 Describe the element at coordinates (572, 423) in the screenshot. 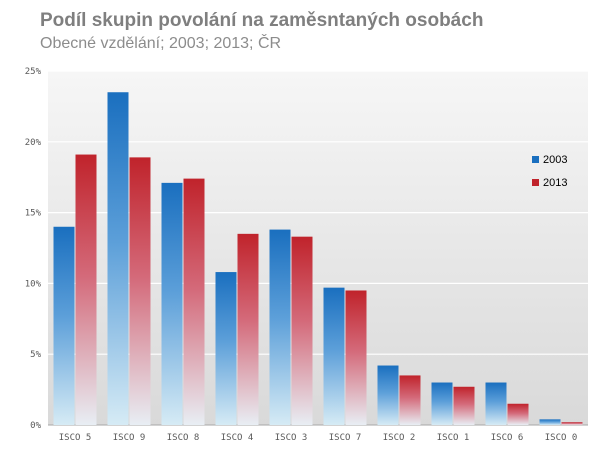

I see `bar-isco-0-2013` at that location.